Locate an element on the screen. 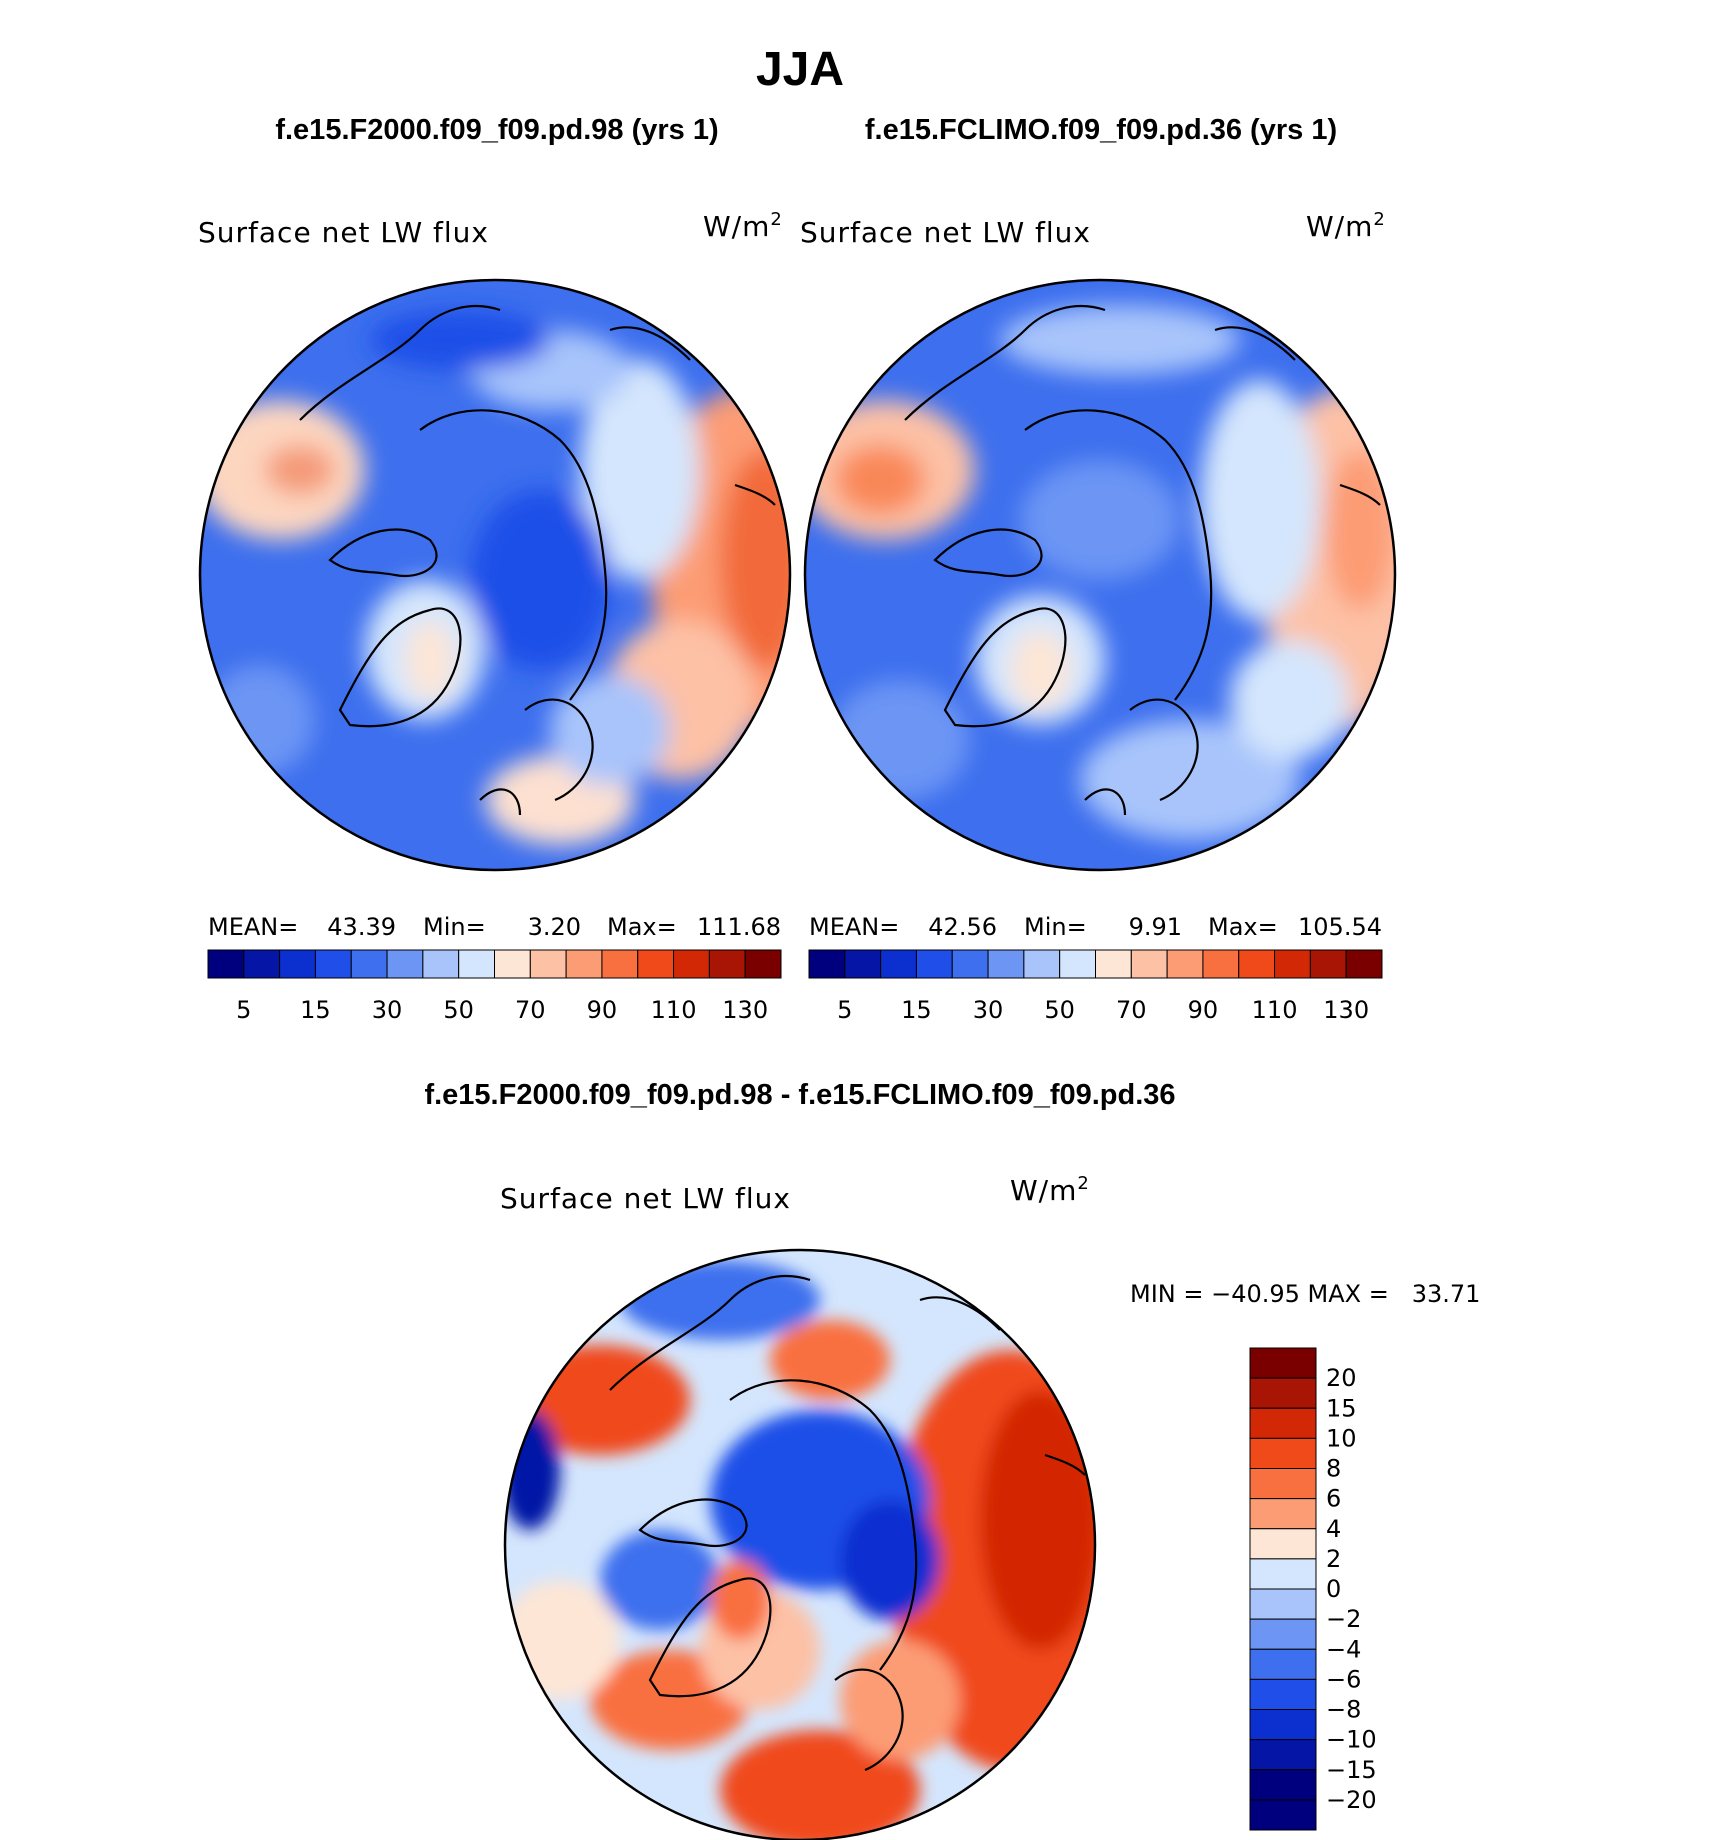  panel-a-units: W/m2 is located at coordinates (743, 226).